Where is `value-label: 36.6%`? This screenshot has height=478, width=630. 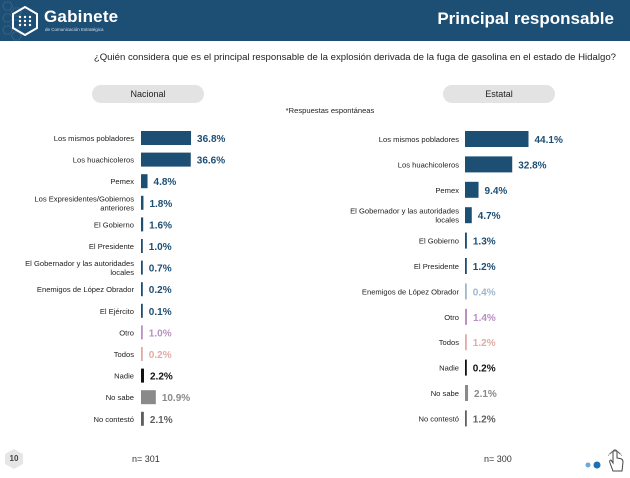 value-label: 36.6% is located at coordinates (211, 161).